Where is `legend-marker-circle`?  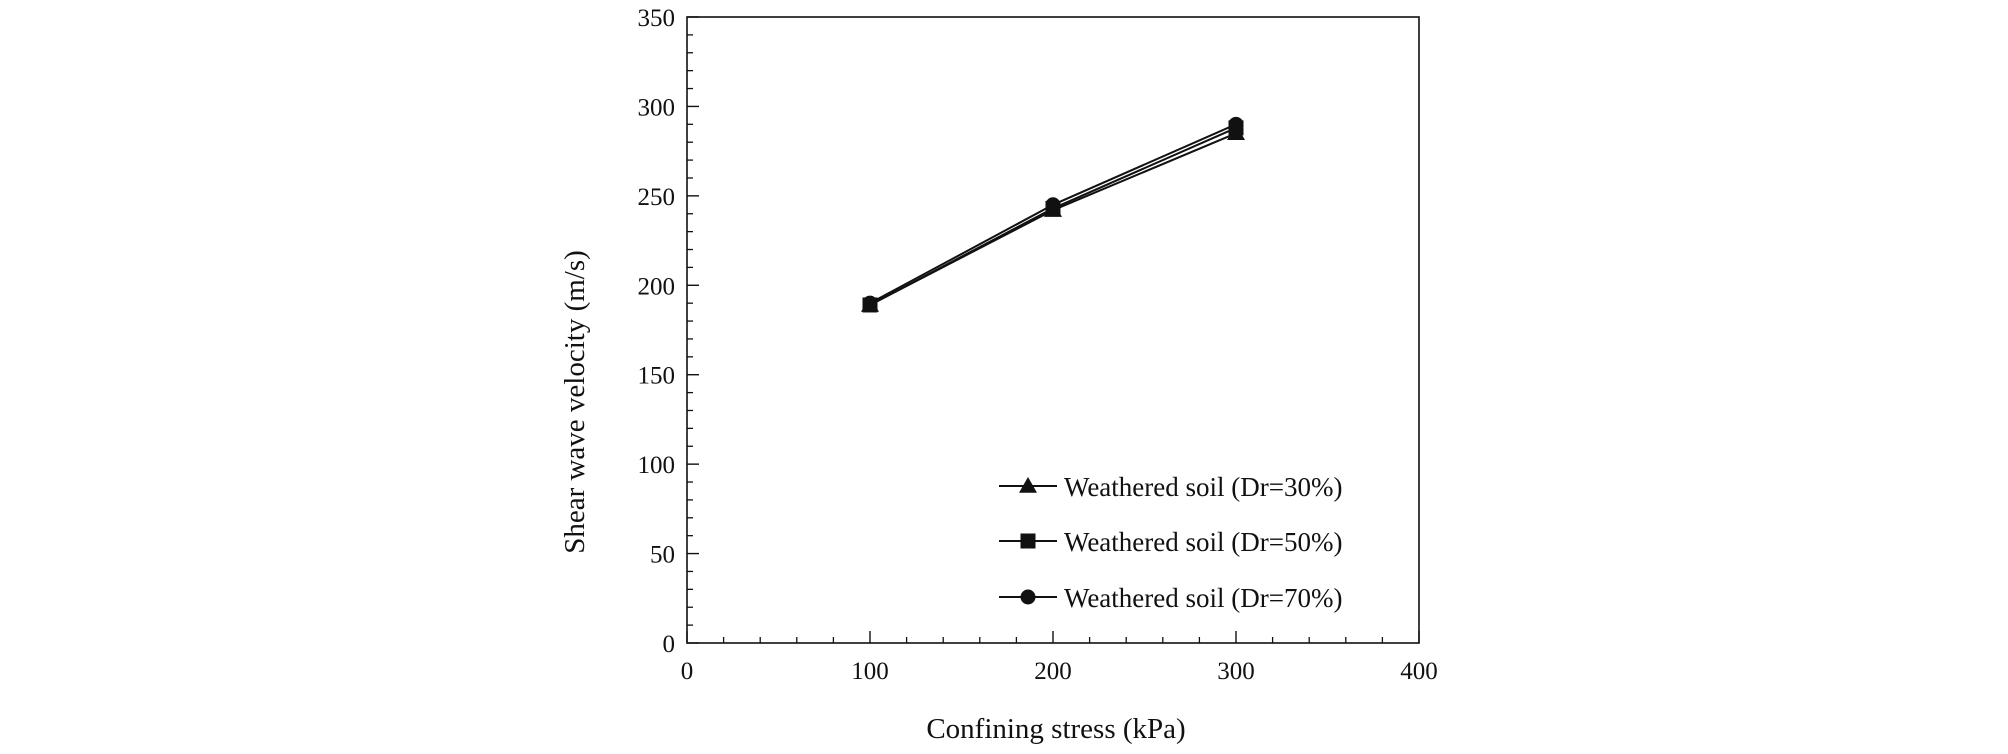
legend-marker-circle is located at coordinates (1028, 597).